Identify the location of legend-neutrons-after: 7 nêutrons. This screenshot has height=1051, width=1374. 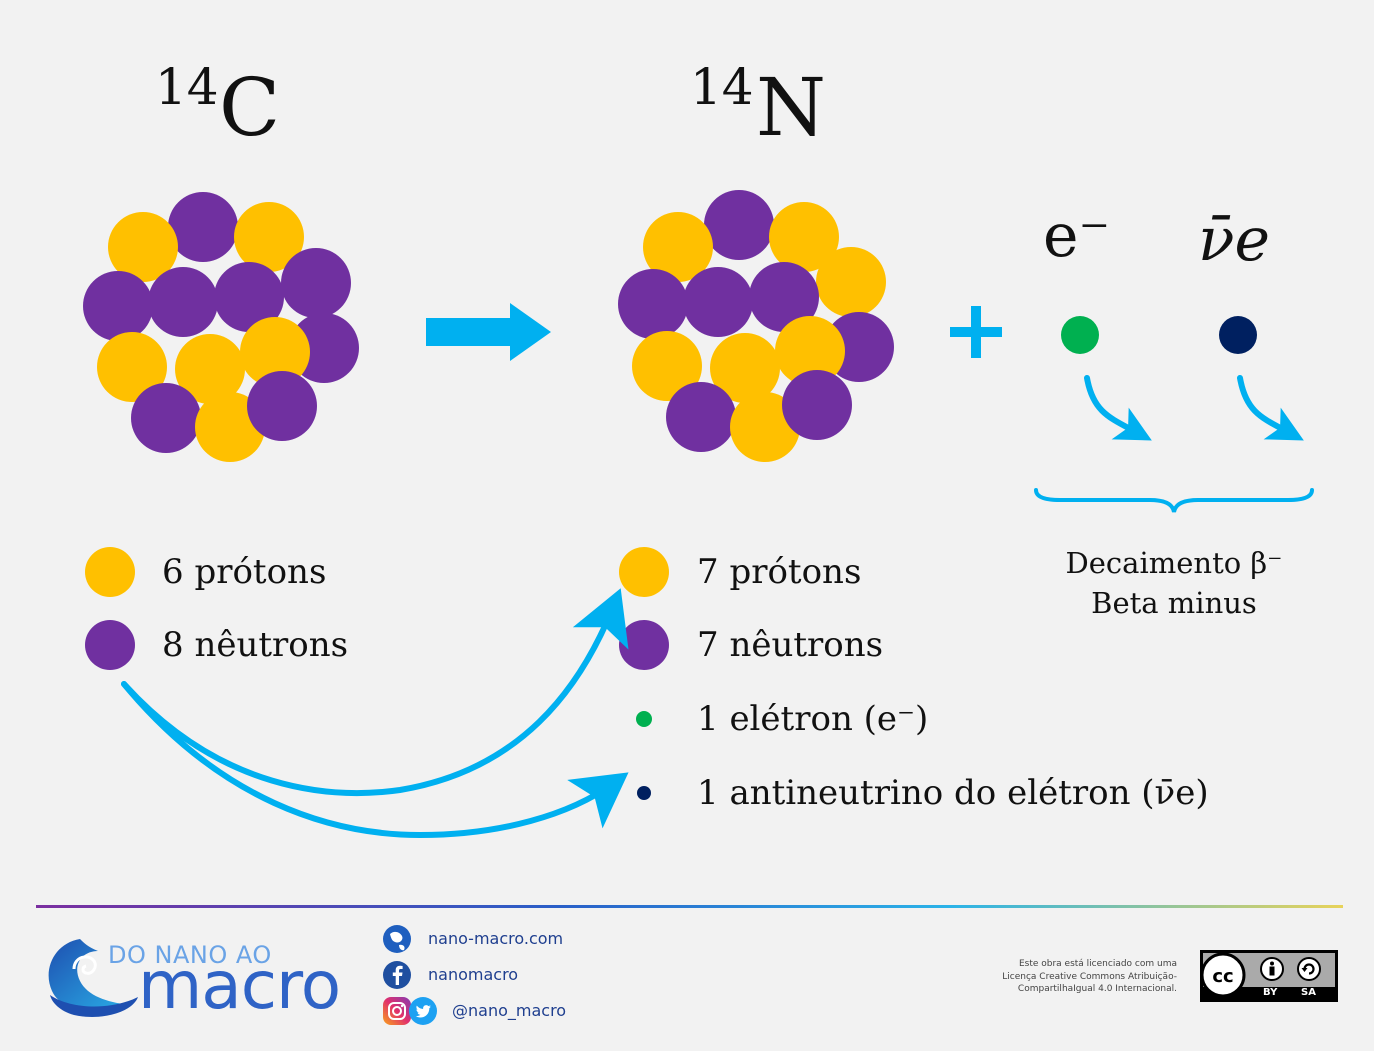
(790, 645).